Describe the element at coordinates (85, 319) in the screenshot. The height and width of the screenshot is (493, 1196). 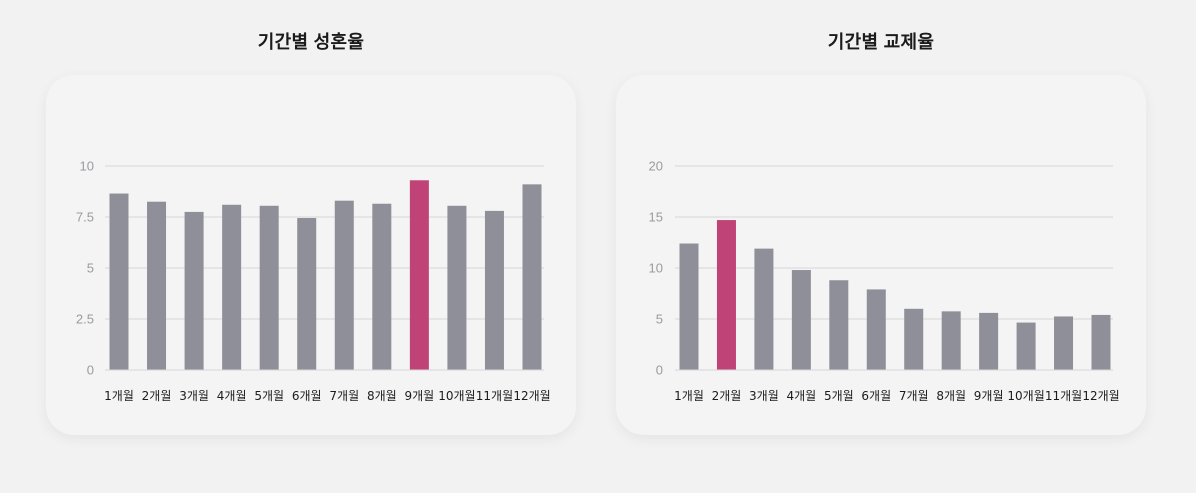
I see `y-tick-label: 2.5` at that location.